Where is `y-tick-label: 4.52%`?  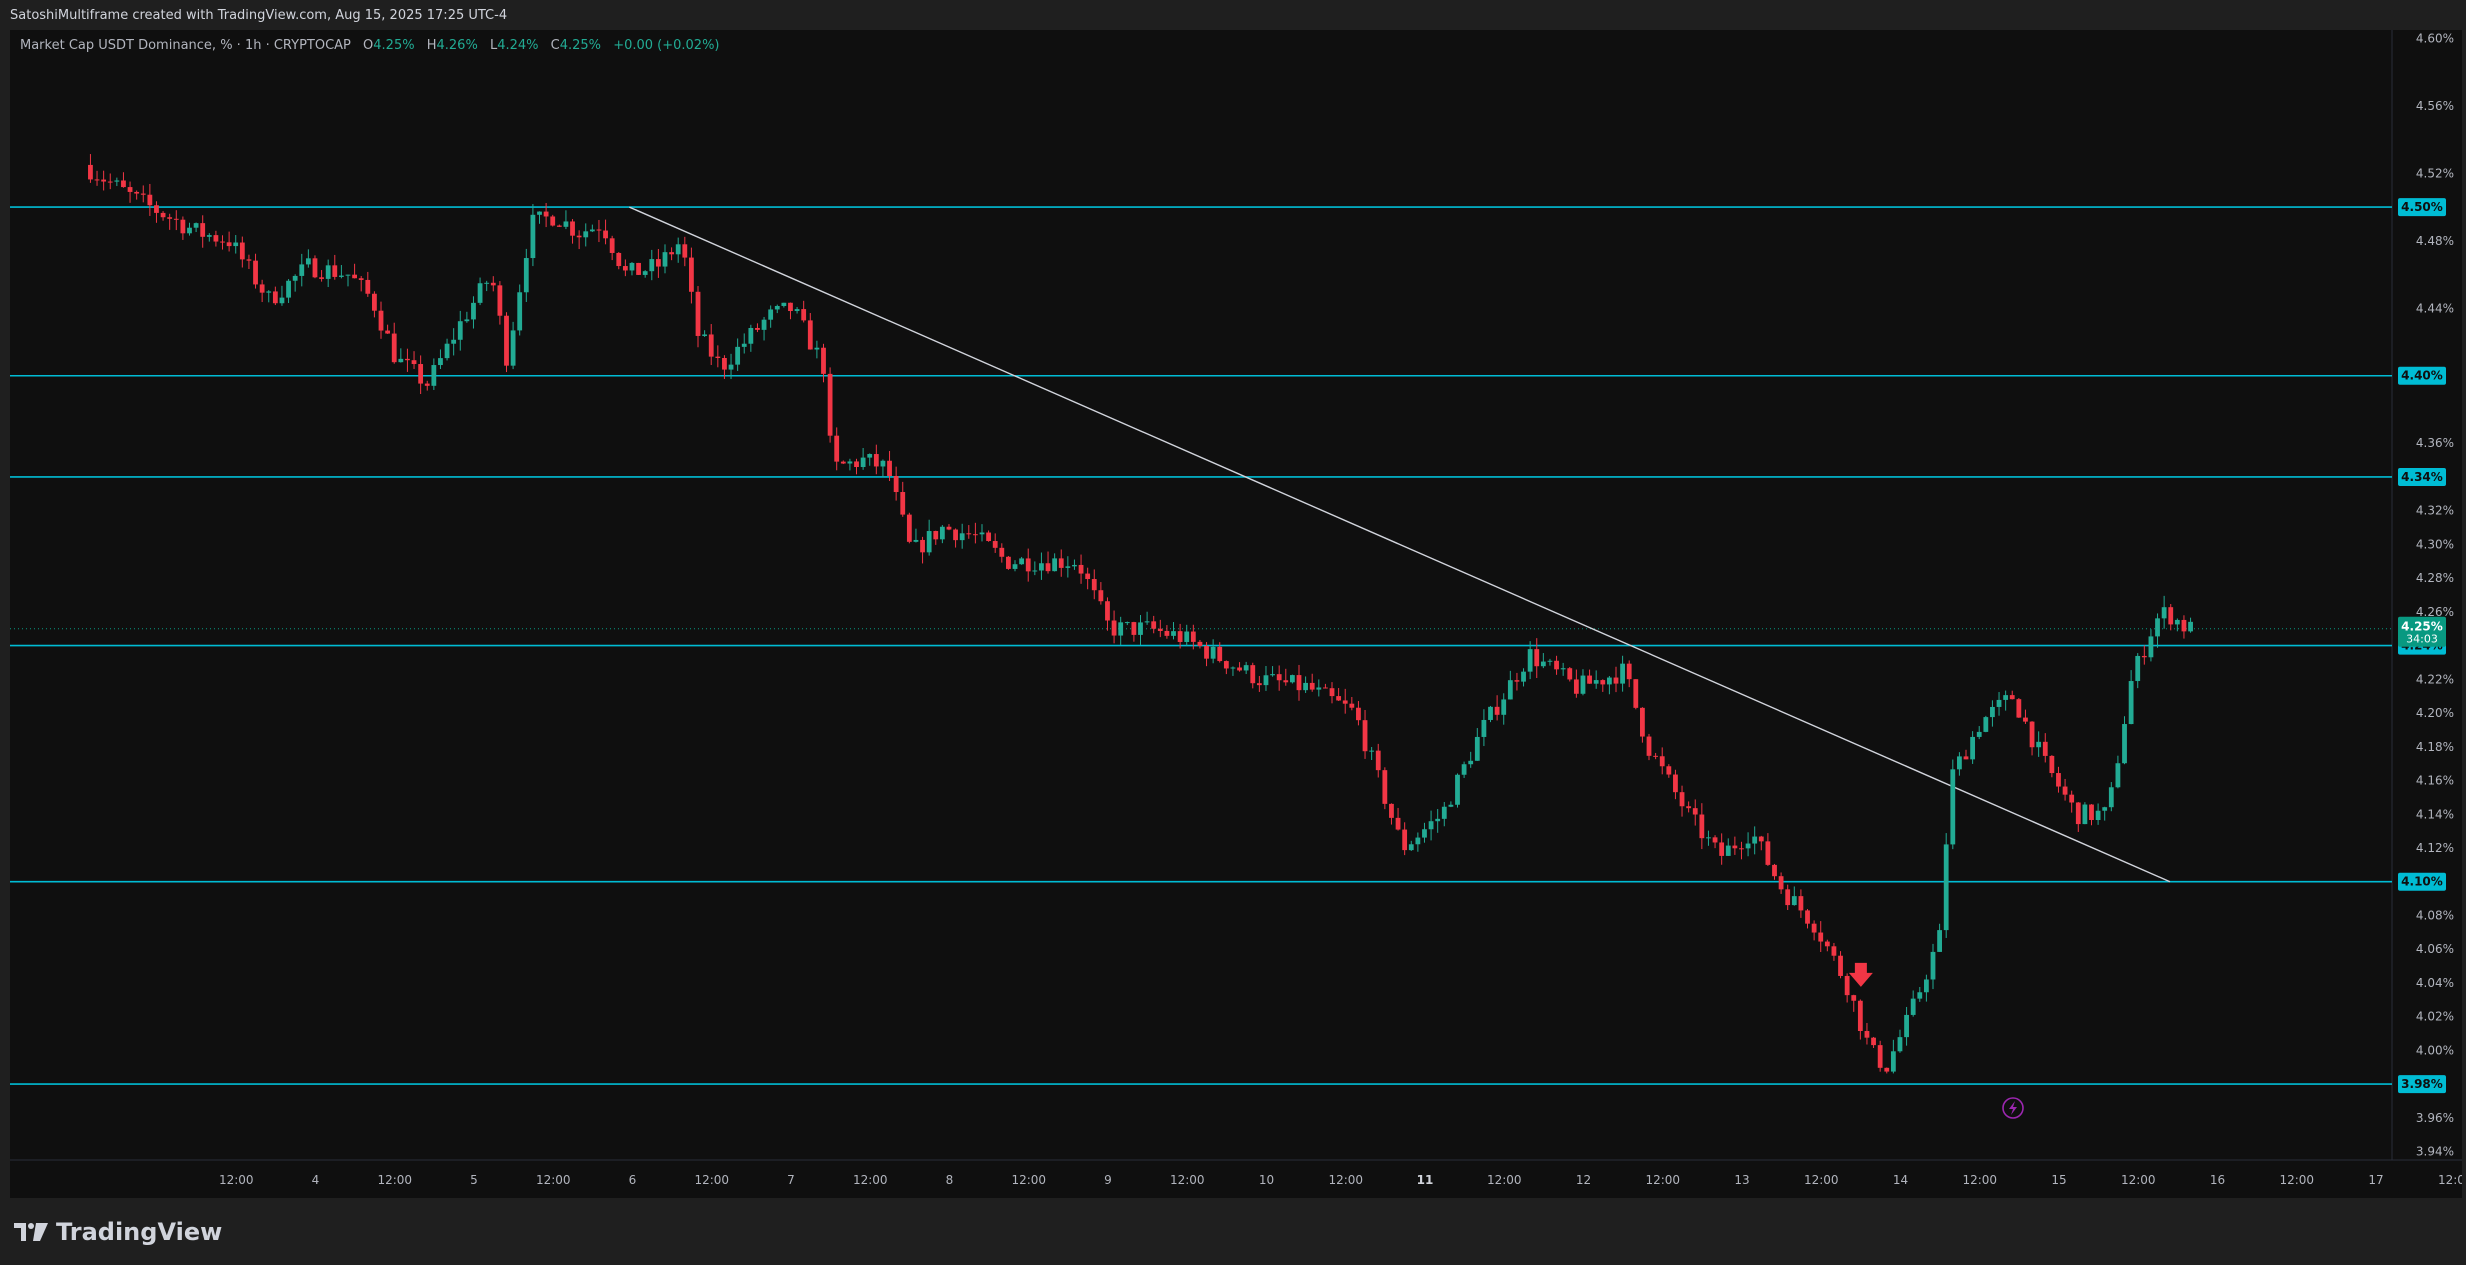 y-tick-label: 4.52% is located at coordinates (2435, 173).